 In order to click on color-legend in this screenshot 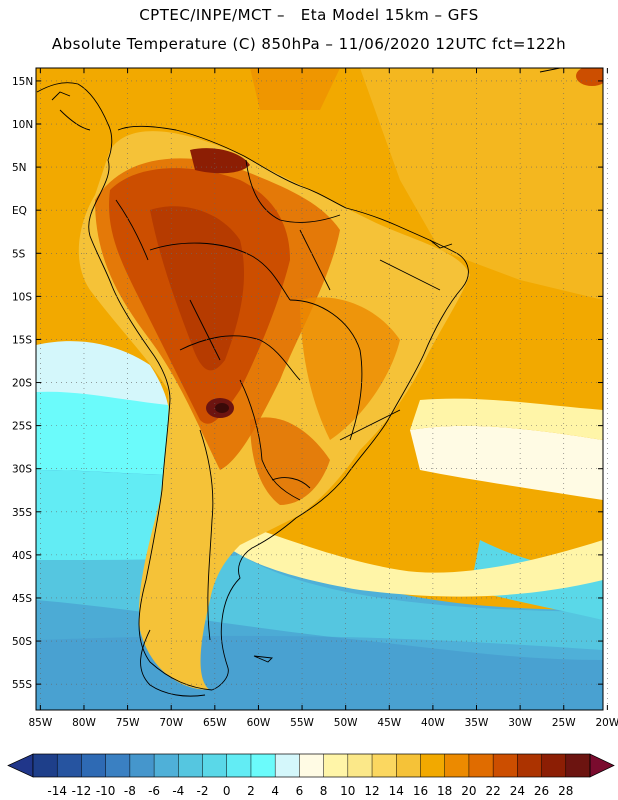, I will do `click(311, 765)`.